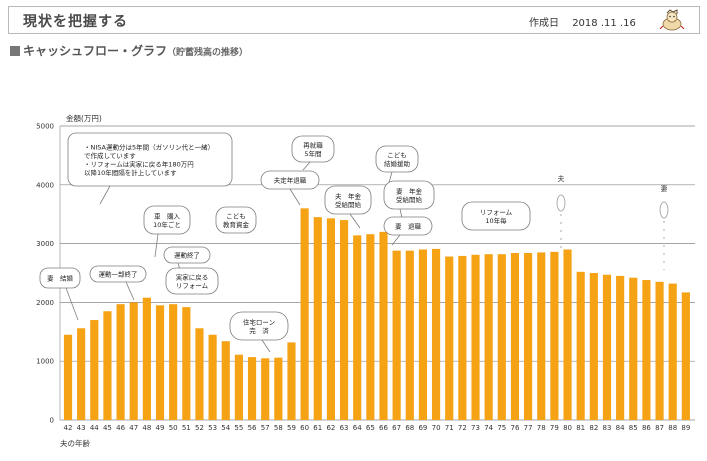 The height and width of the screenshot is (461, 707). What do you see at coordinates (45, 362) in the screenshot?
I see `y-tick-label: 1000` at bounding box center [45, 362].